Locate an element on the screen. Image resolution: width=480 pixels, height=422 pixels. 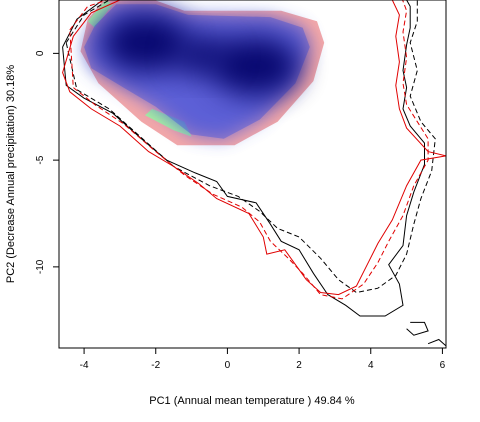
x-tick-label: 2 is located at coordinates (299, 365).